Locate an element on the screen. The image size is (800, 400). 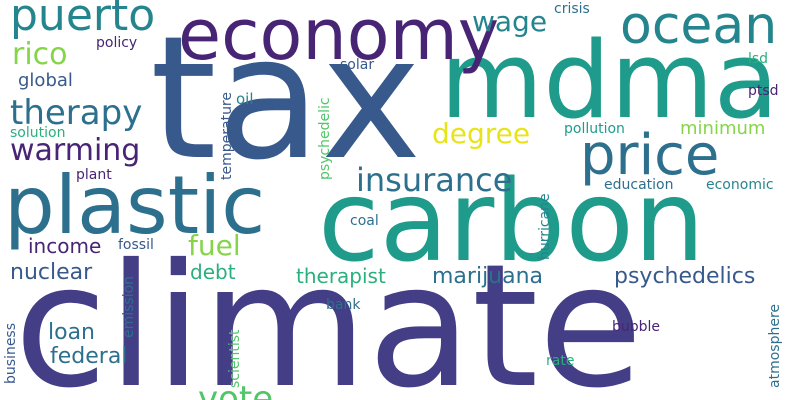
word-warming: warming is located at coordinates (75, 150).